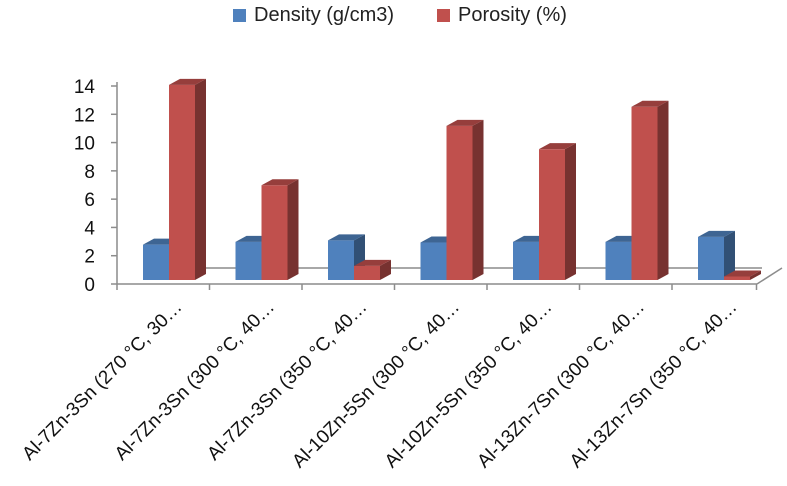  What do you see at coordinates (443, 15) in the screenshot?
I see `legend-swatch-porosity` at bounding box center [443, 15].